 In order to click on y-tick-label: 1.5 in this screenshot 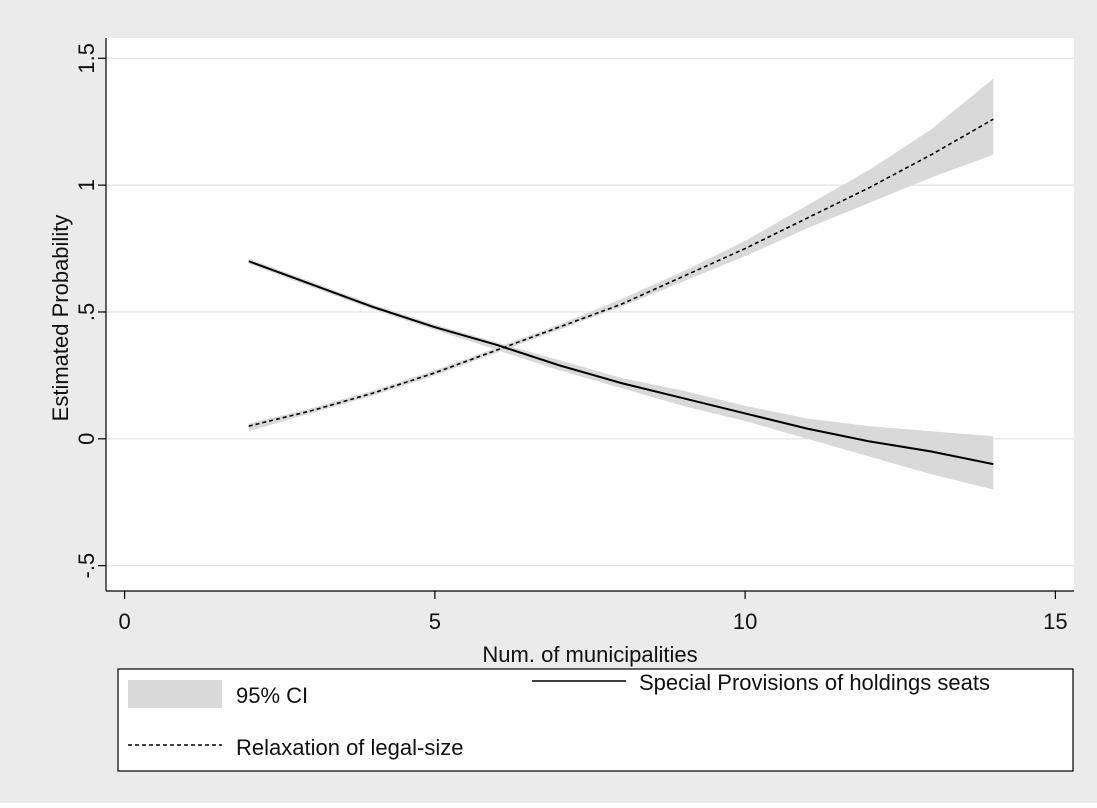, I will do `click(86, 58)`.